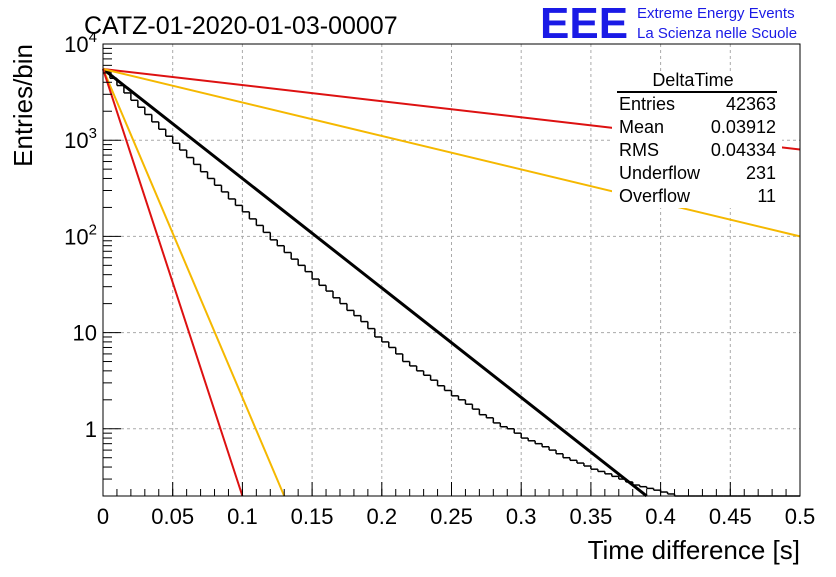 This screenshot has width=836, height=577. What do you see at coordinates (451, 516) in the screenshot?
I see `x-tick-label: 0.25` at bounding box center [451, 516].